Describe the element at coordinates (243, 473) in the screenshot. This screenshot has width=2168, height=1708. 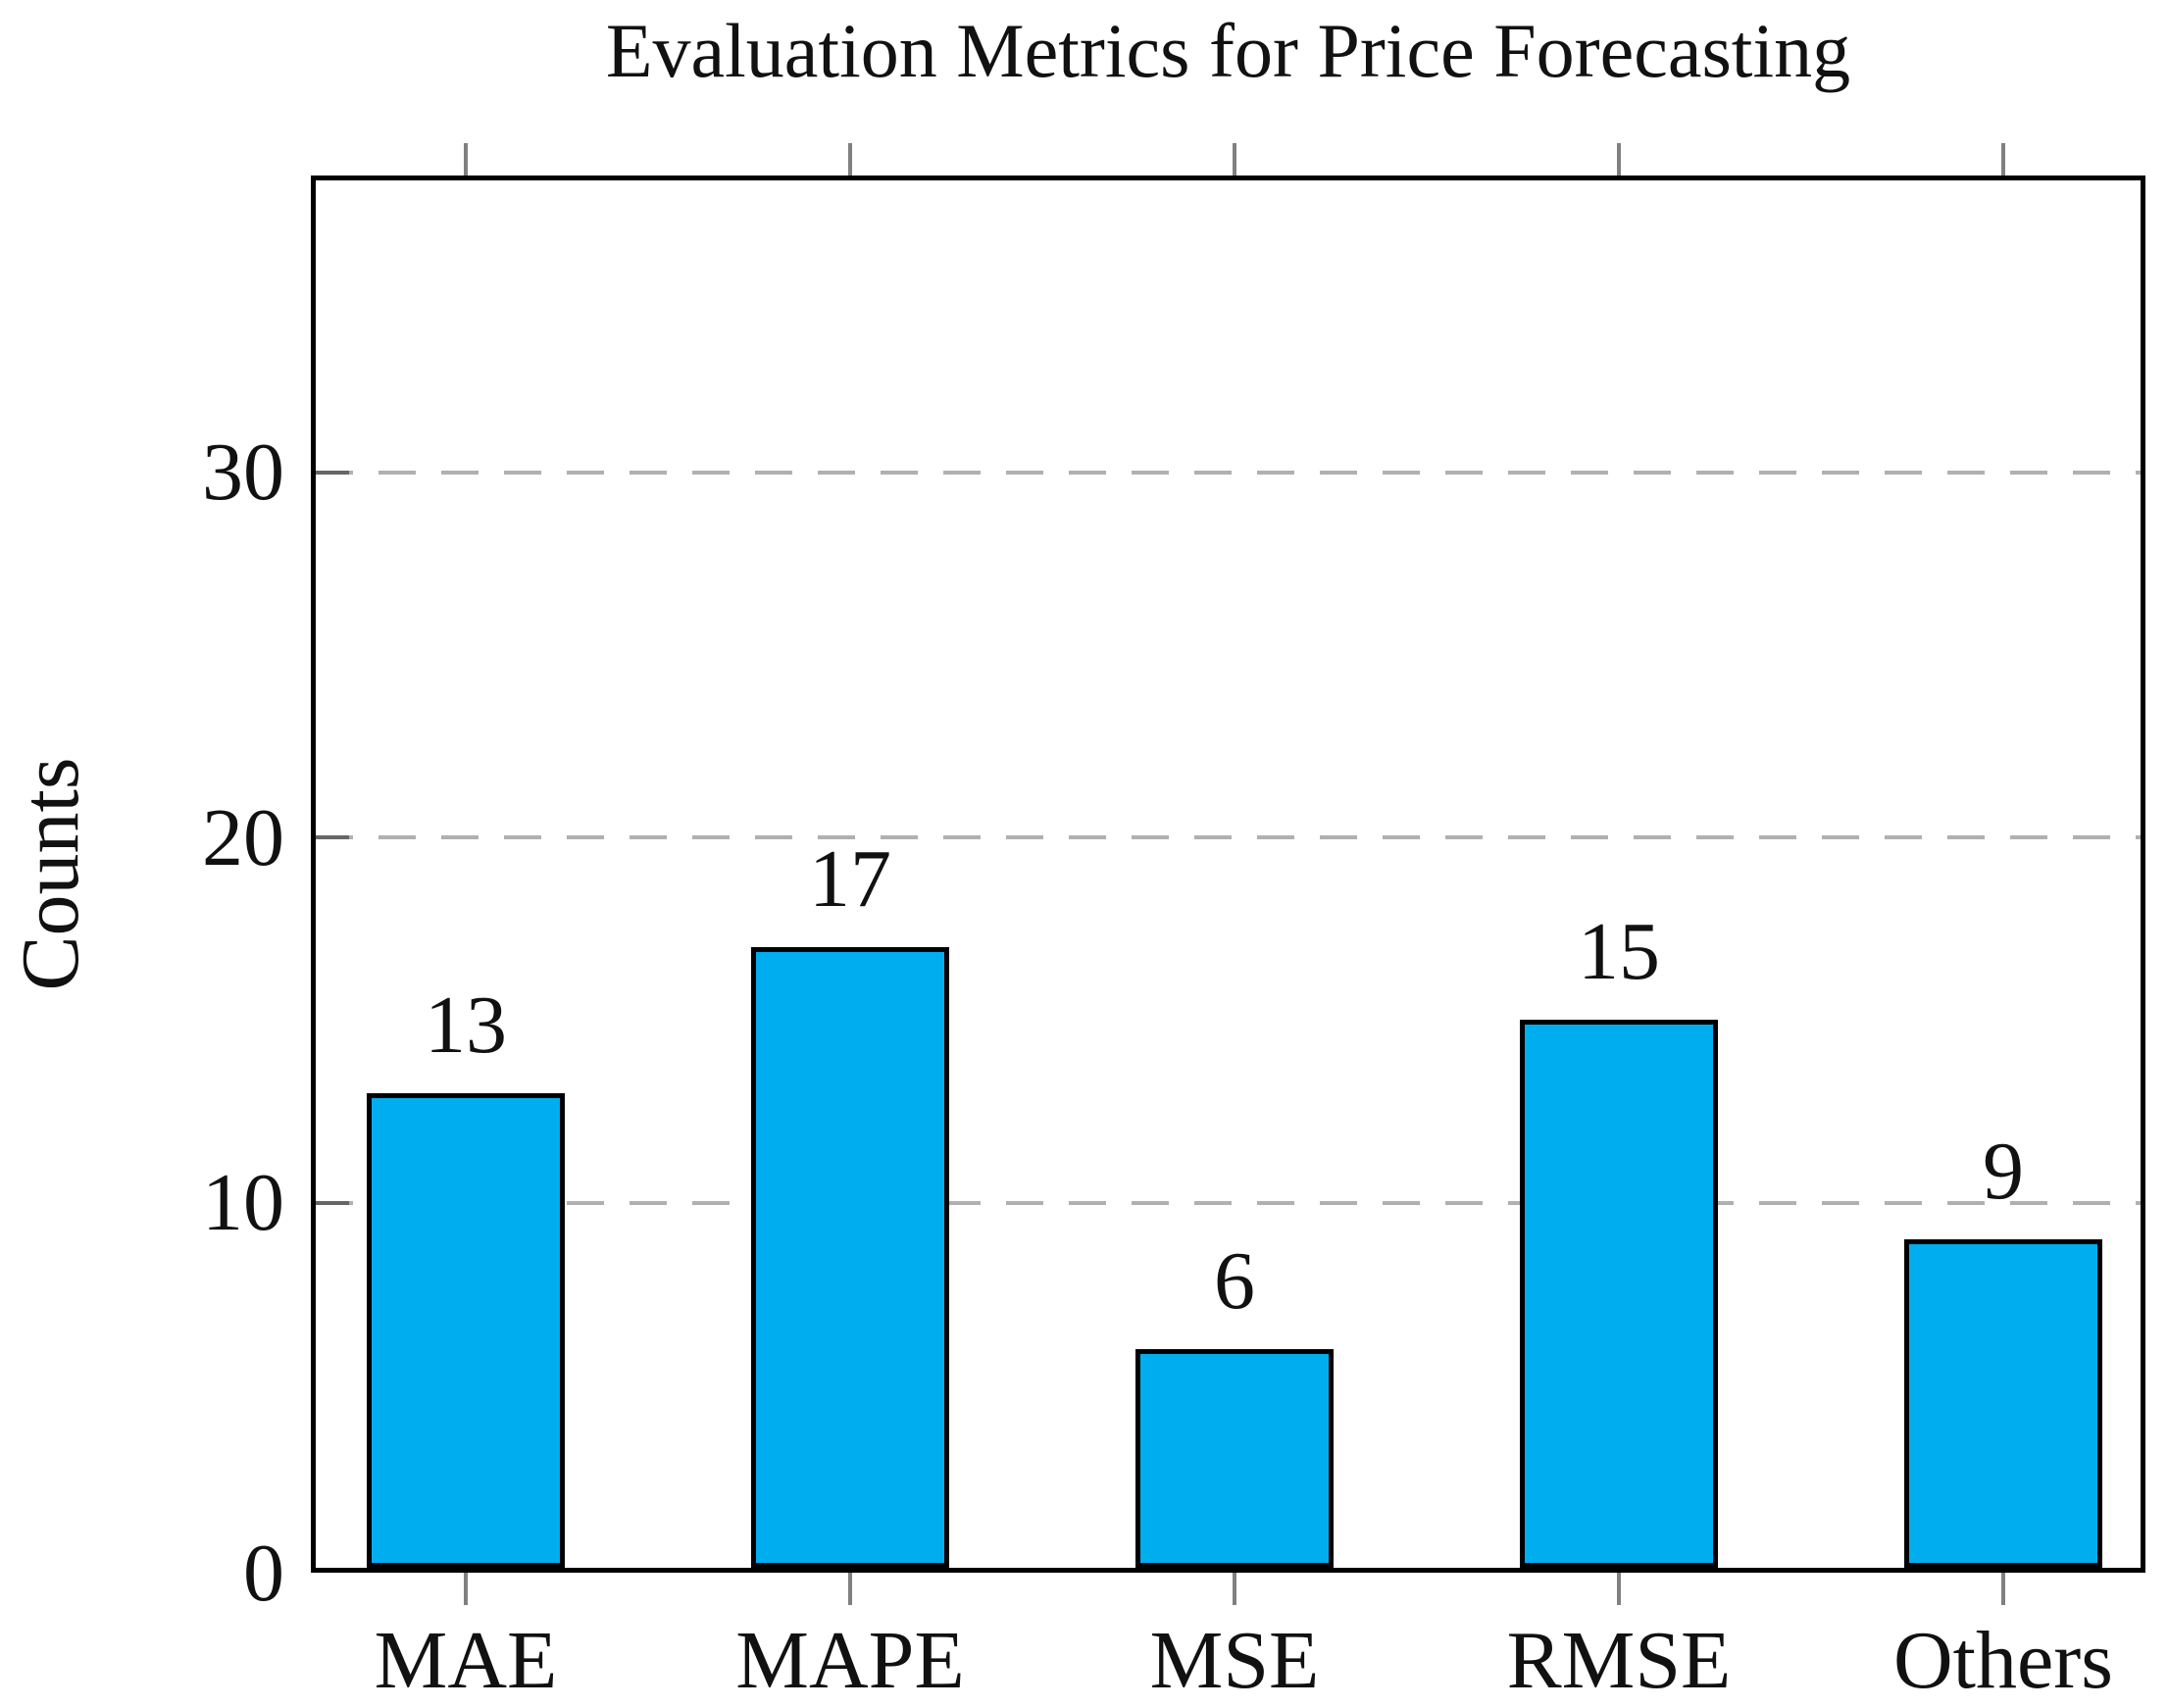
I see `y-tick-label-30: 30` at that location.